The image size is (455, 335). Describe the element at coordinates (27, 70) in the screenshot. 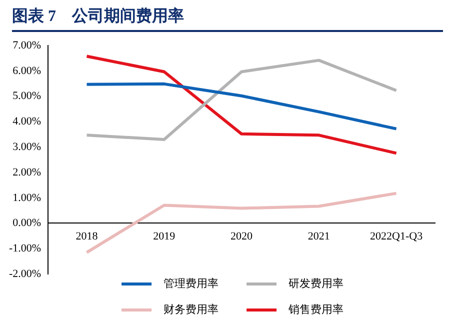

I see `y-tick-label: 6.00%` at that location.